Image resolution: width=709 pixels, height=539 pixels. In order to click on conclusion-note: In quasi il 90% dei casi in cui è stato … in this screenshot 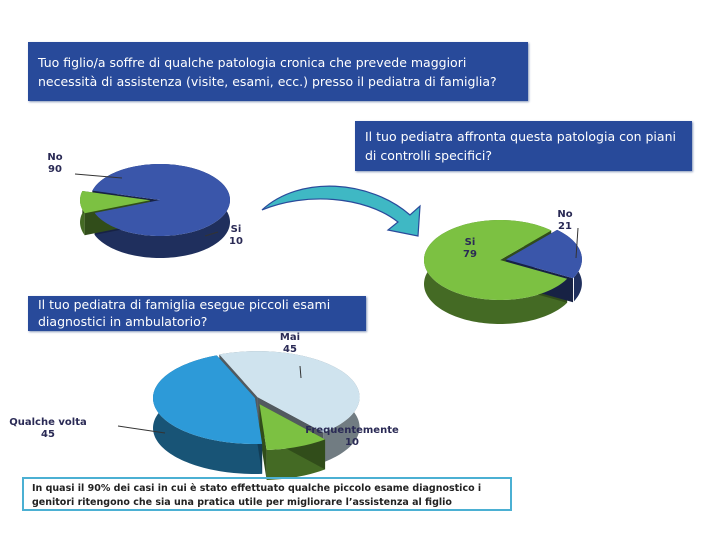, I will do `click(267, 494)`.